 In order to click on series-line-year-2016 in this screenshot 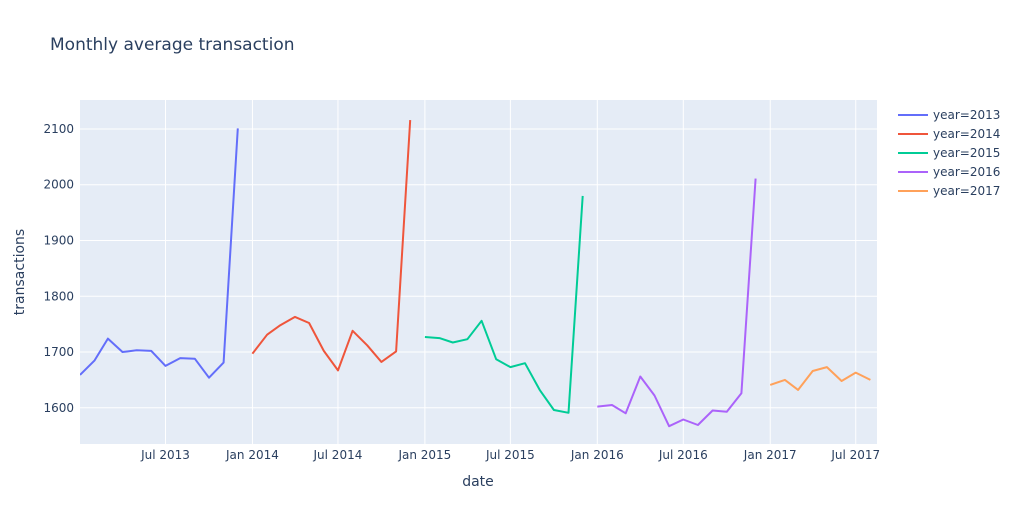, I will do `click(677, 303)`.